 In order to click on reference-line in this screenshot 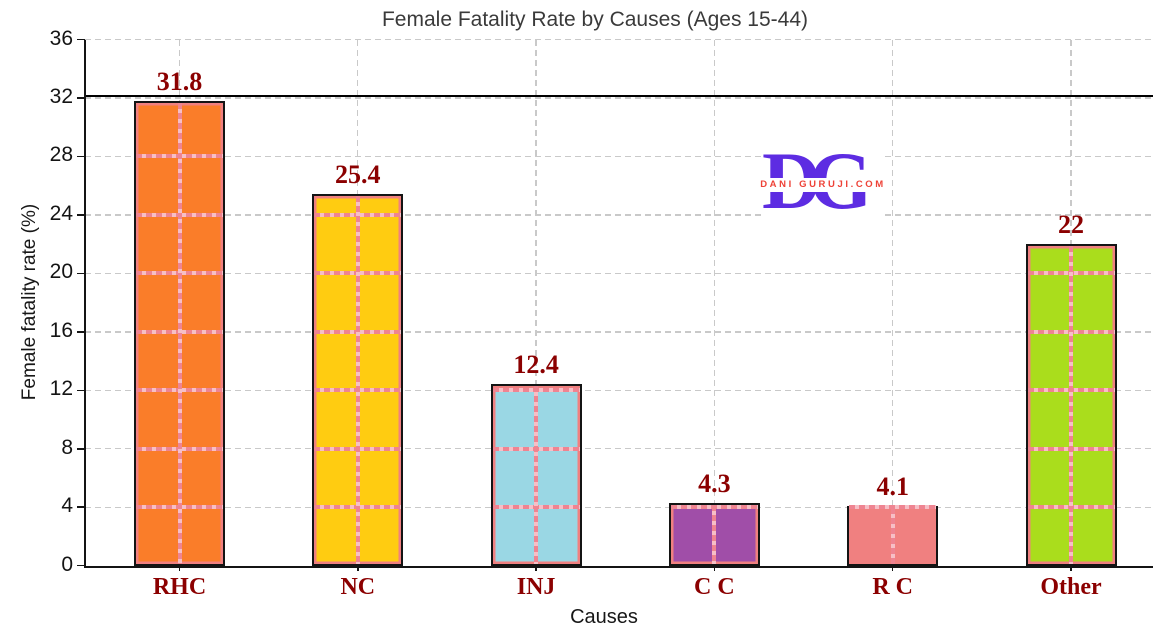, I will do `click(619, 95)`.